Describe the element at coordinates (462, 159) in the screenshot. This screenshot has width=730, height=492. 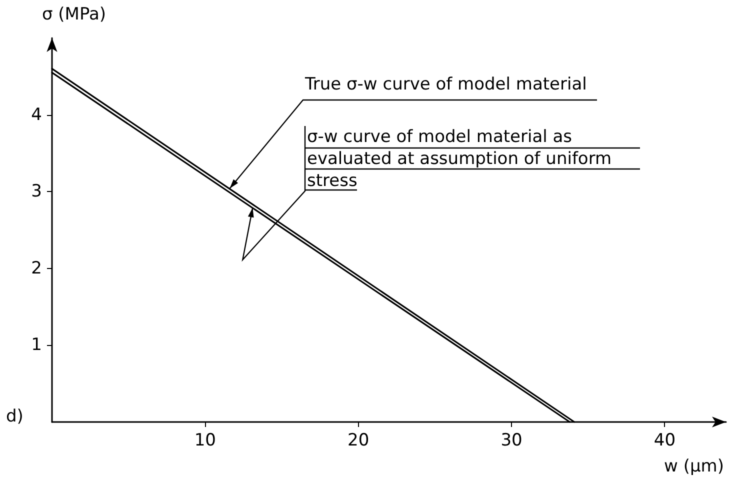
I see `annotation: σ-w curve of model material as evaluated at assumption of uniform stress` at that location.